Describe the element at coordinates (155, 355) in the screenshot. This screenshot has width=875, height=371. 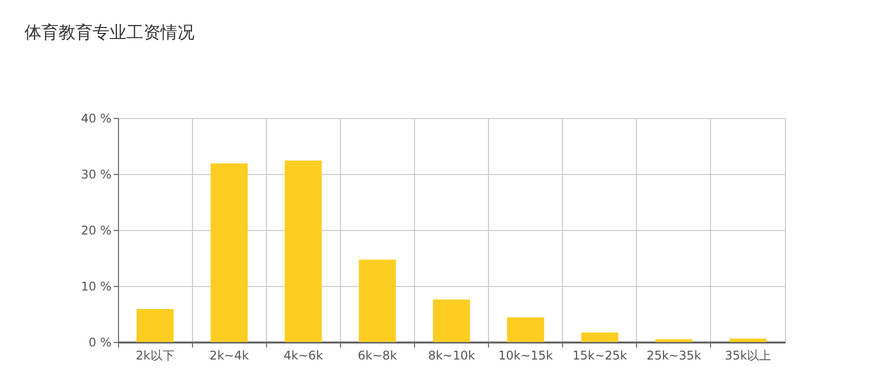
I see `x-tick-label: 2k以下` at that location.